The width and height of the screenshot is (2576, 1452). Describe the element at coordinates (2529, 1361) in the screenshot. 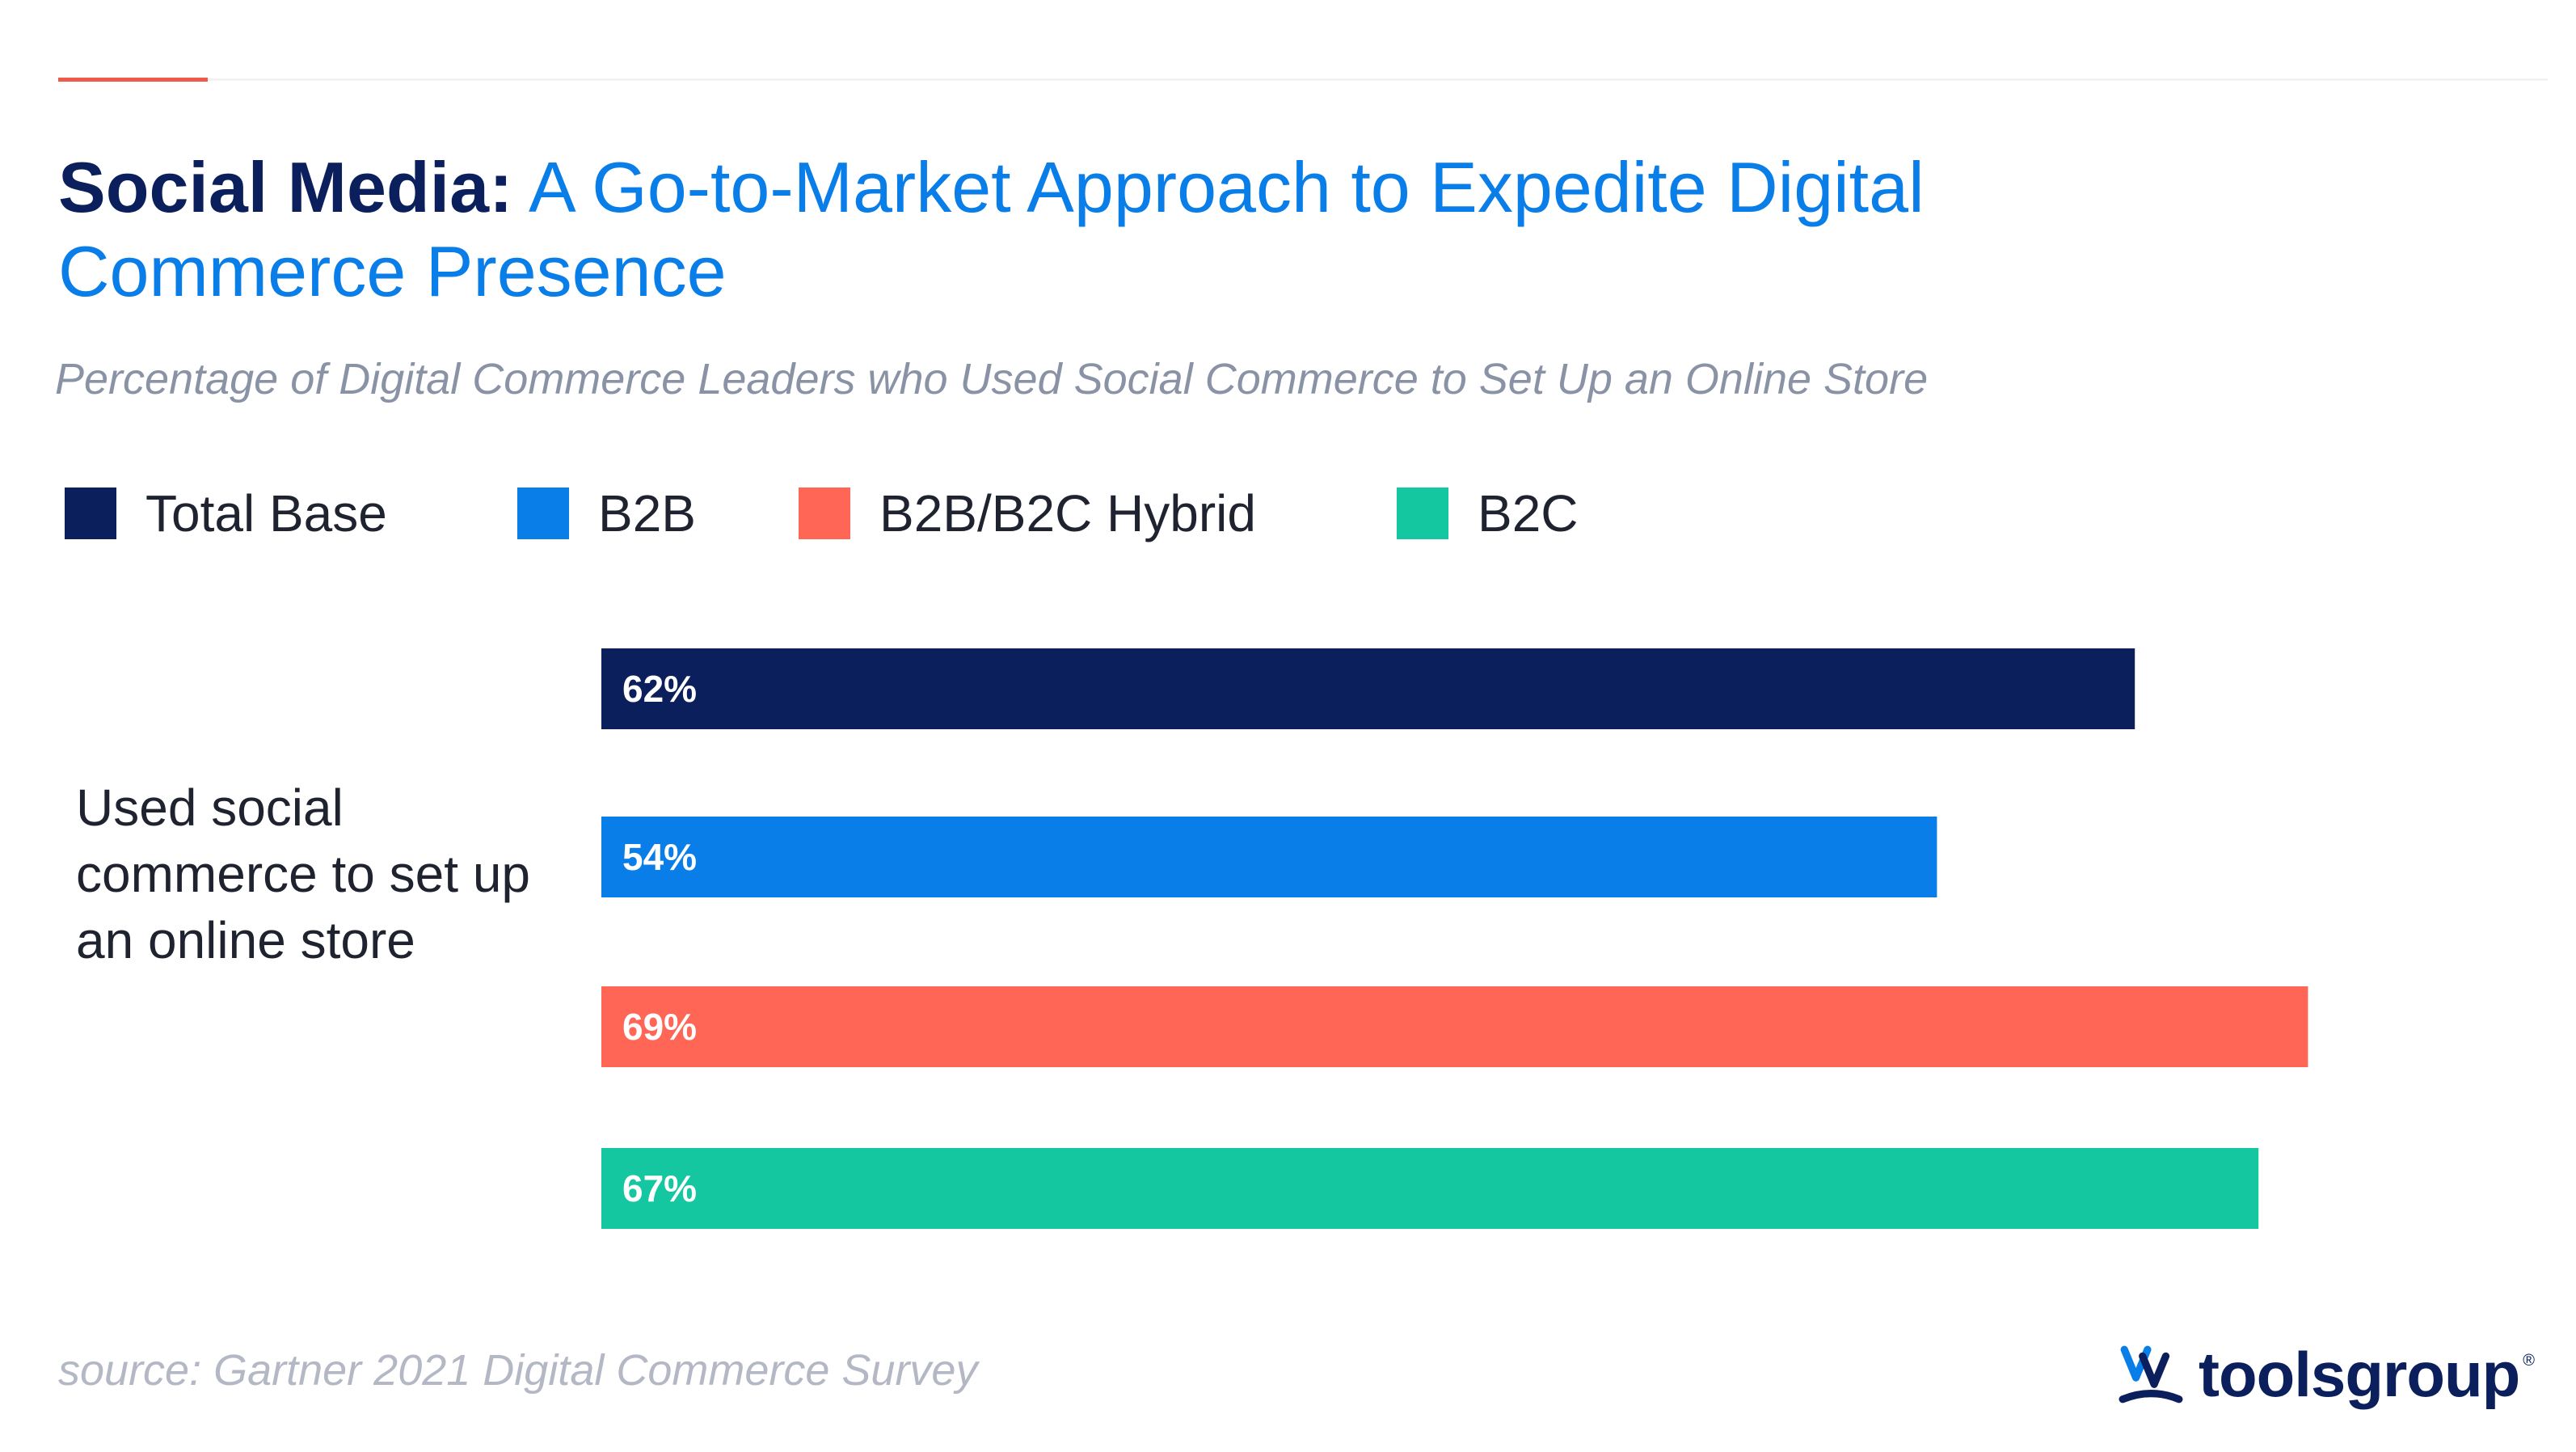

I see `reg-icon: ®` at that location.